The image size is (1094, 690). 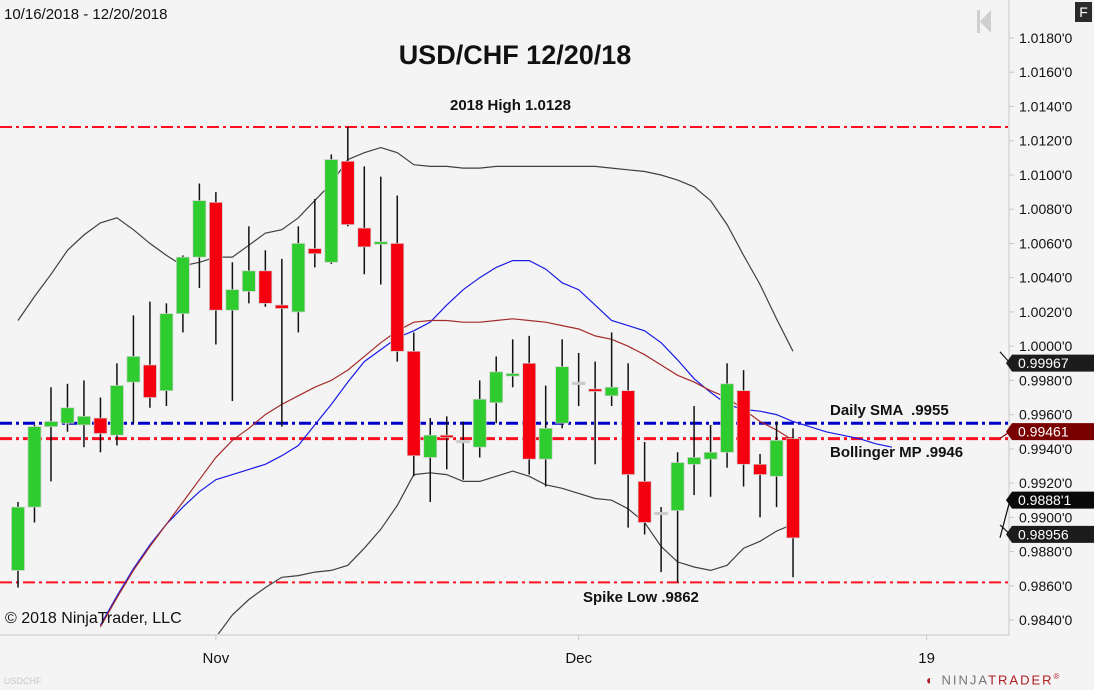 I want to click on y-tick-label: 0.9960'0, so click(x=1045, y=415).